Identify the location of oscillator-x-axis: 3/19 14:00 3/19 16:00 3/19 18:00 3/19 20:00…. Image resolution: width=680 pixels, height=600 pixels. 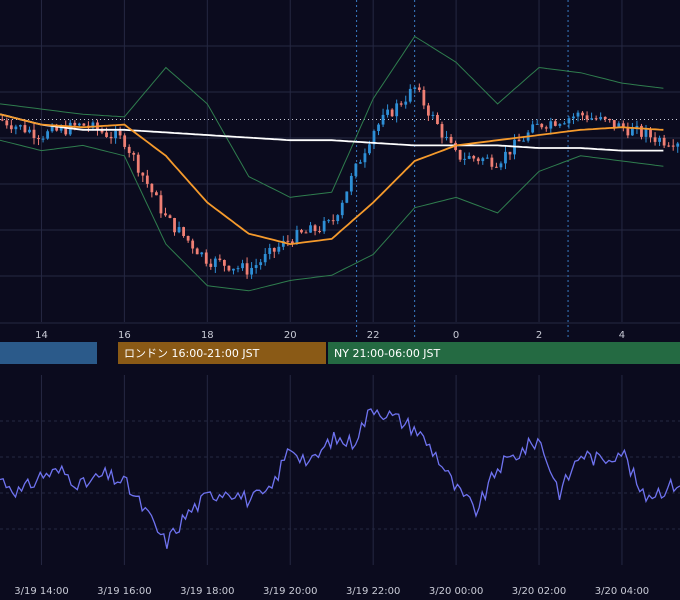
(331, 591).